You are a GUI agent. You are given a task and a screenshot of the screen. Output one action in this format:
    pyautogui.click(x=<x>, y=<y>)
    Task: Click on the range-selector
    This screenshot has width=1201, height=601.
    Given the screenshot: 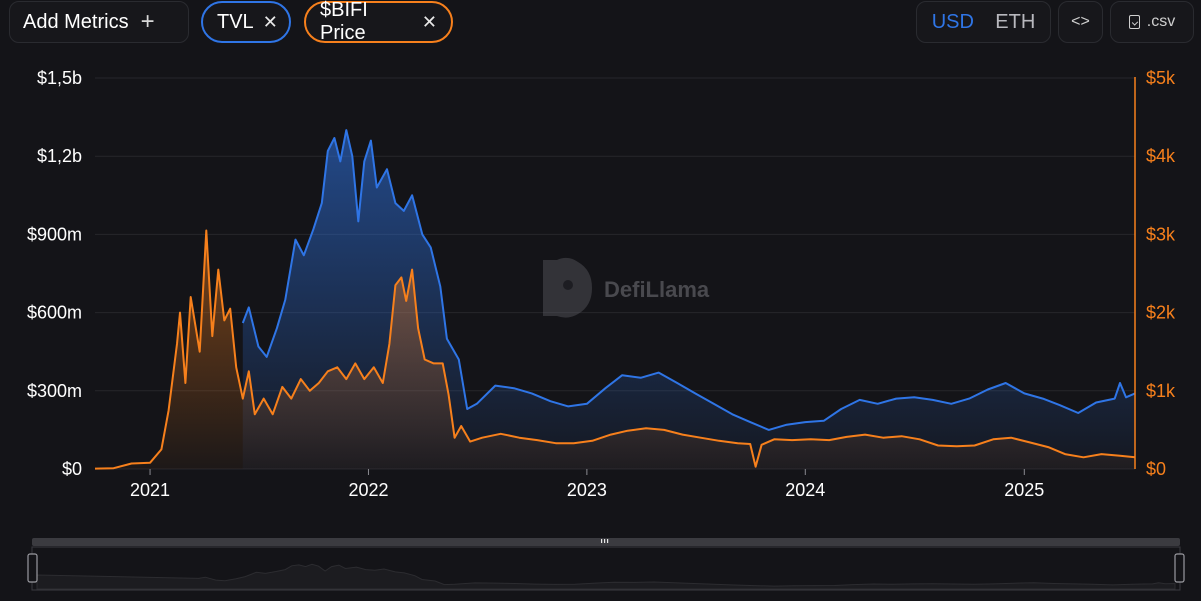 What is the action you would take?
    pyautogui.click(x=606, y=564)
    